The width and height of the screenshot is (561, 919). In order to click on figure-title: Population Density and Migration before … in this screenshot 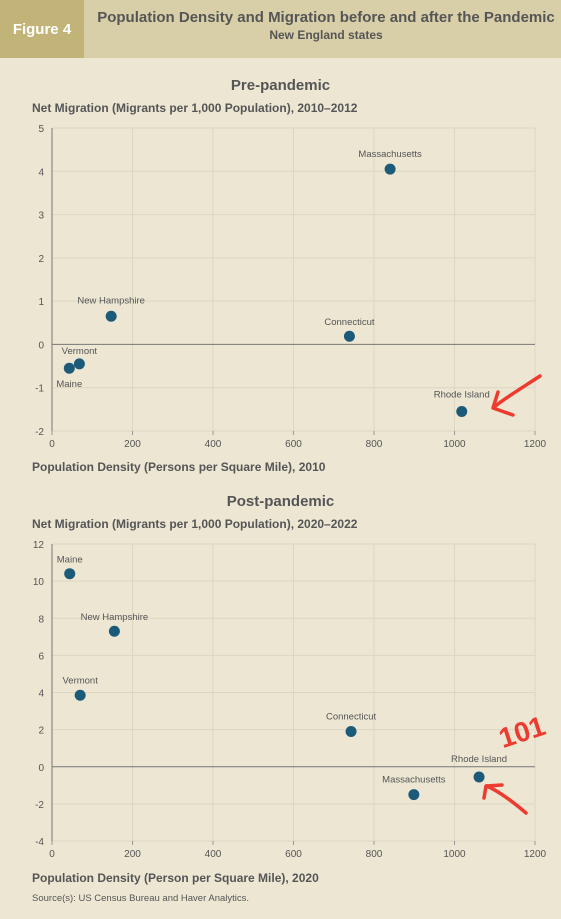, I will do `click(326, 17)`.